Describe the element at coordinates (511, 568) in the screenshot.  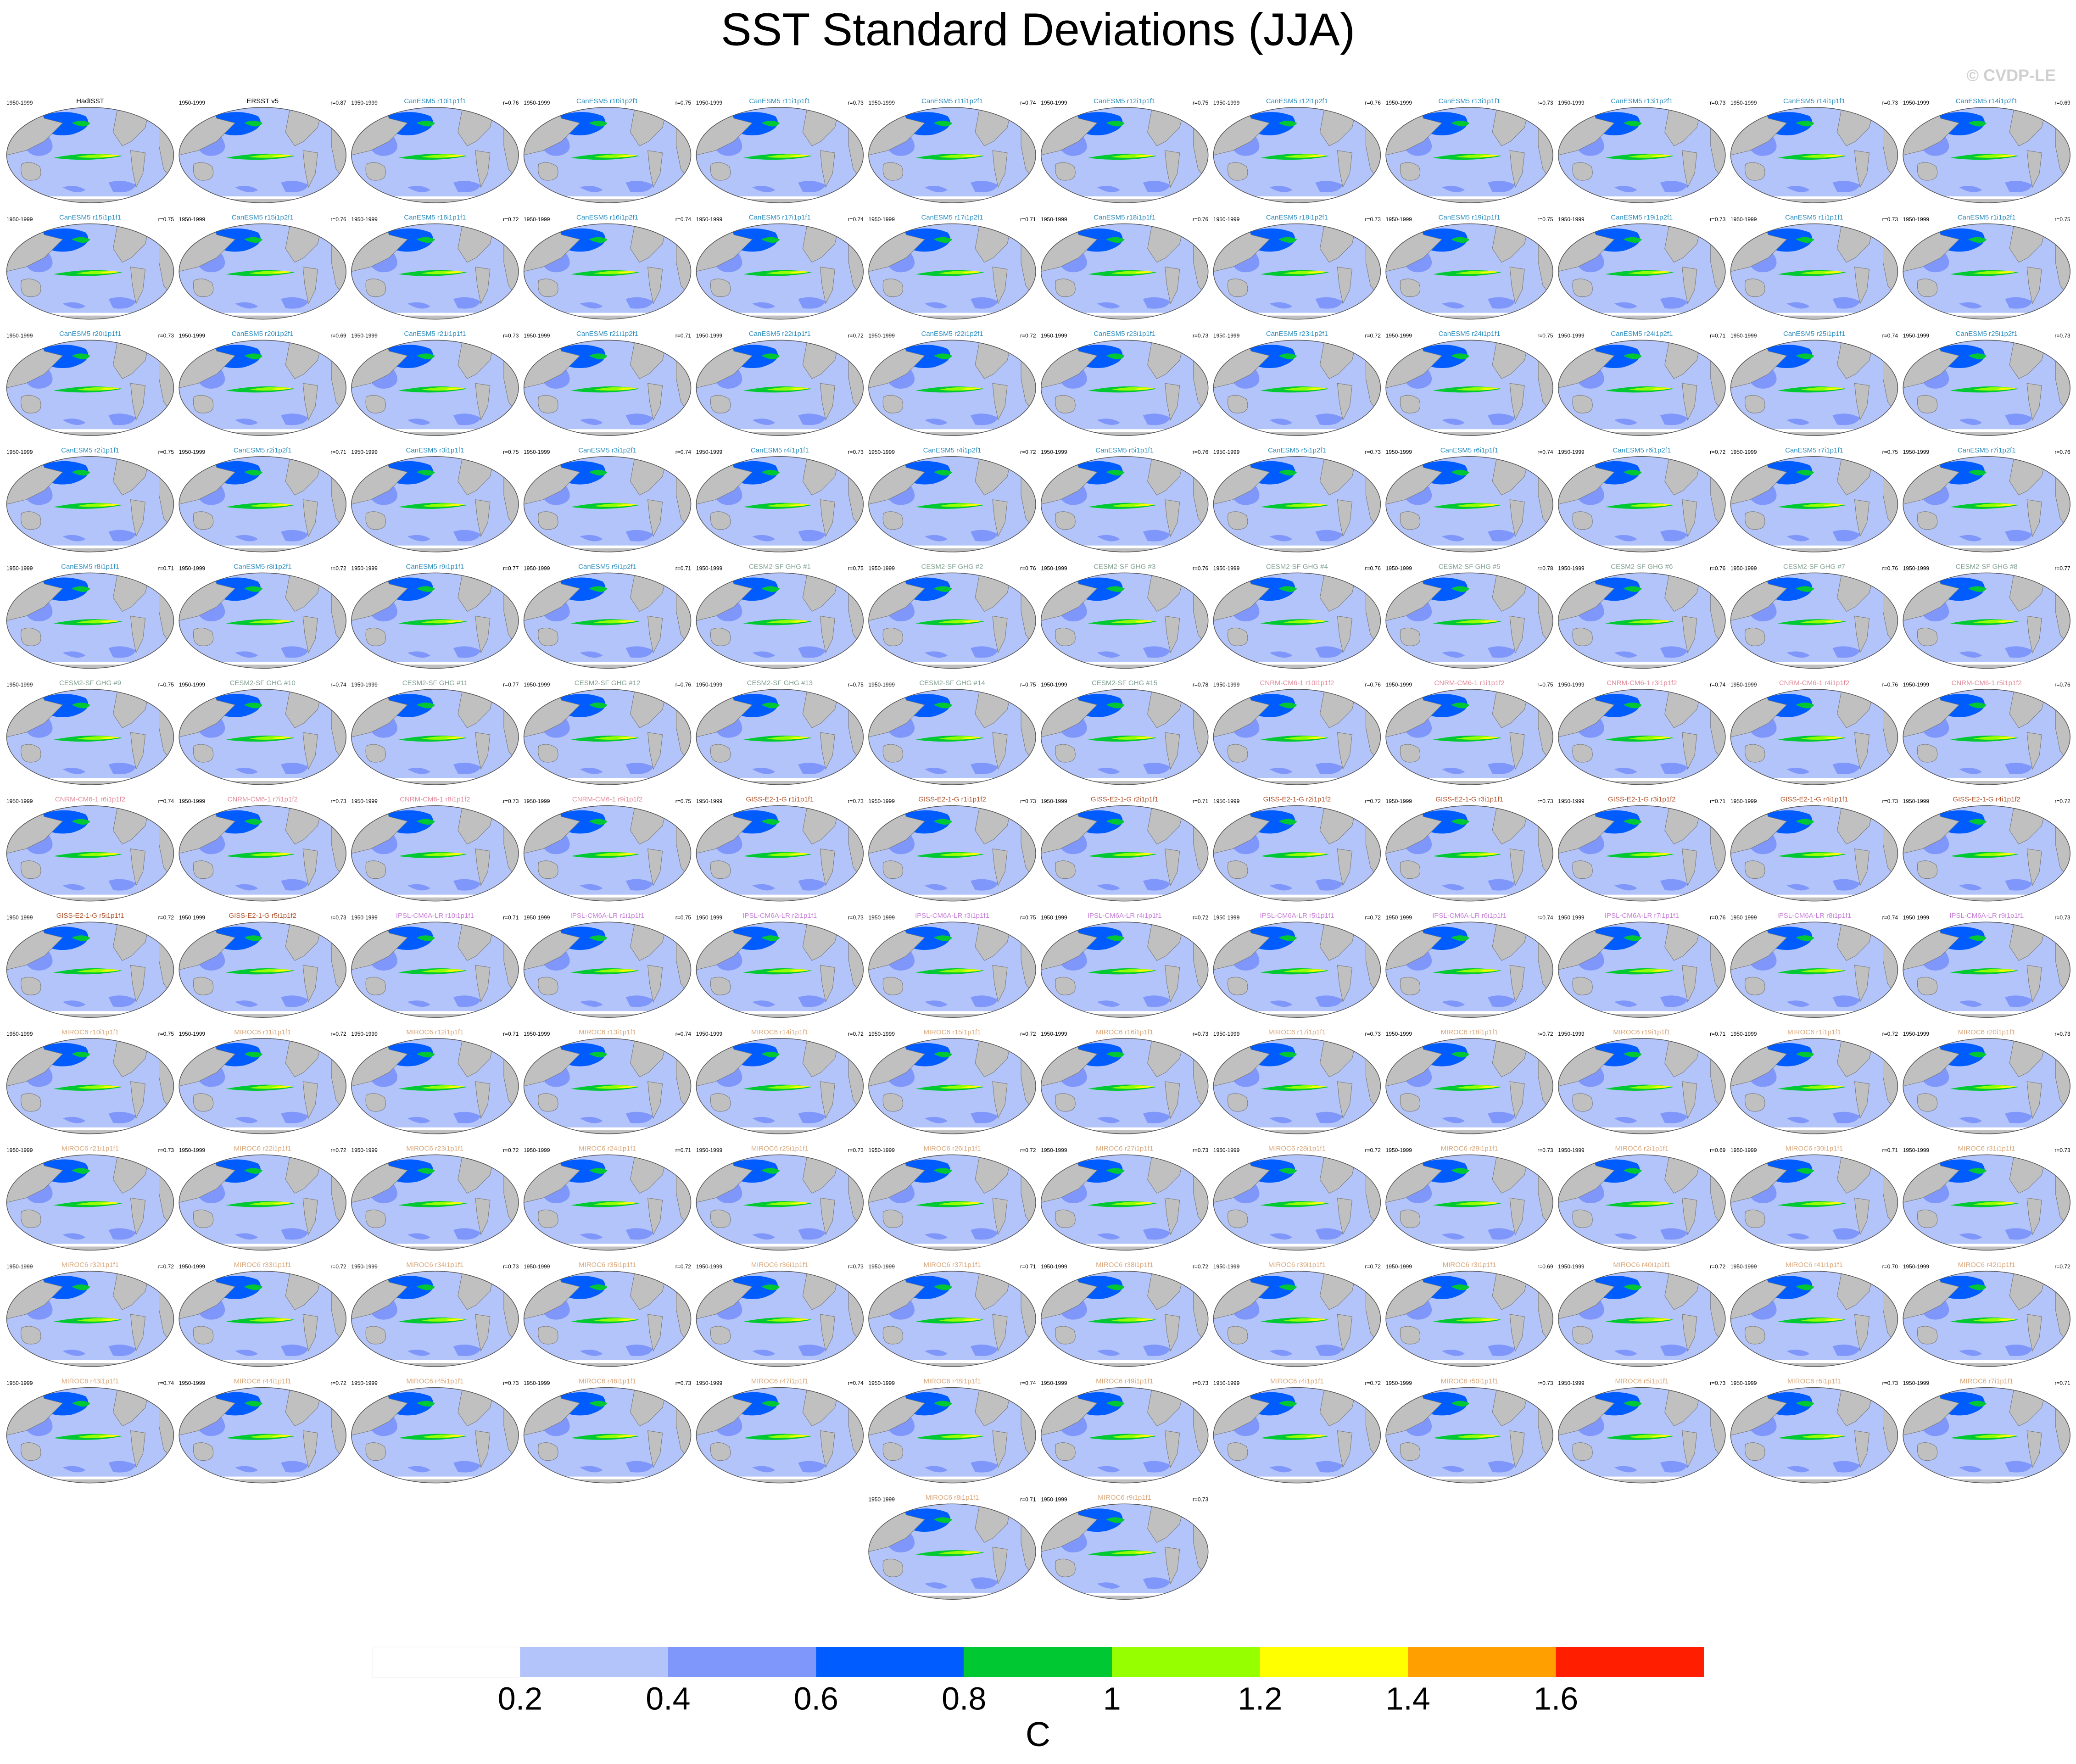
I see `panel-r: r=0.77` at that location.